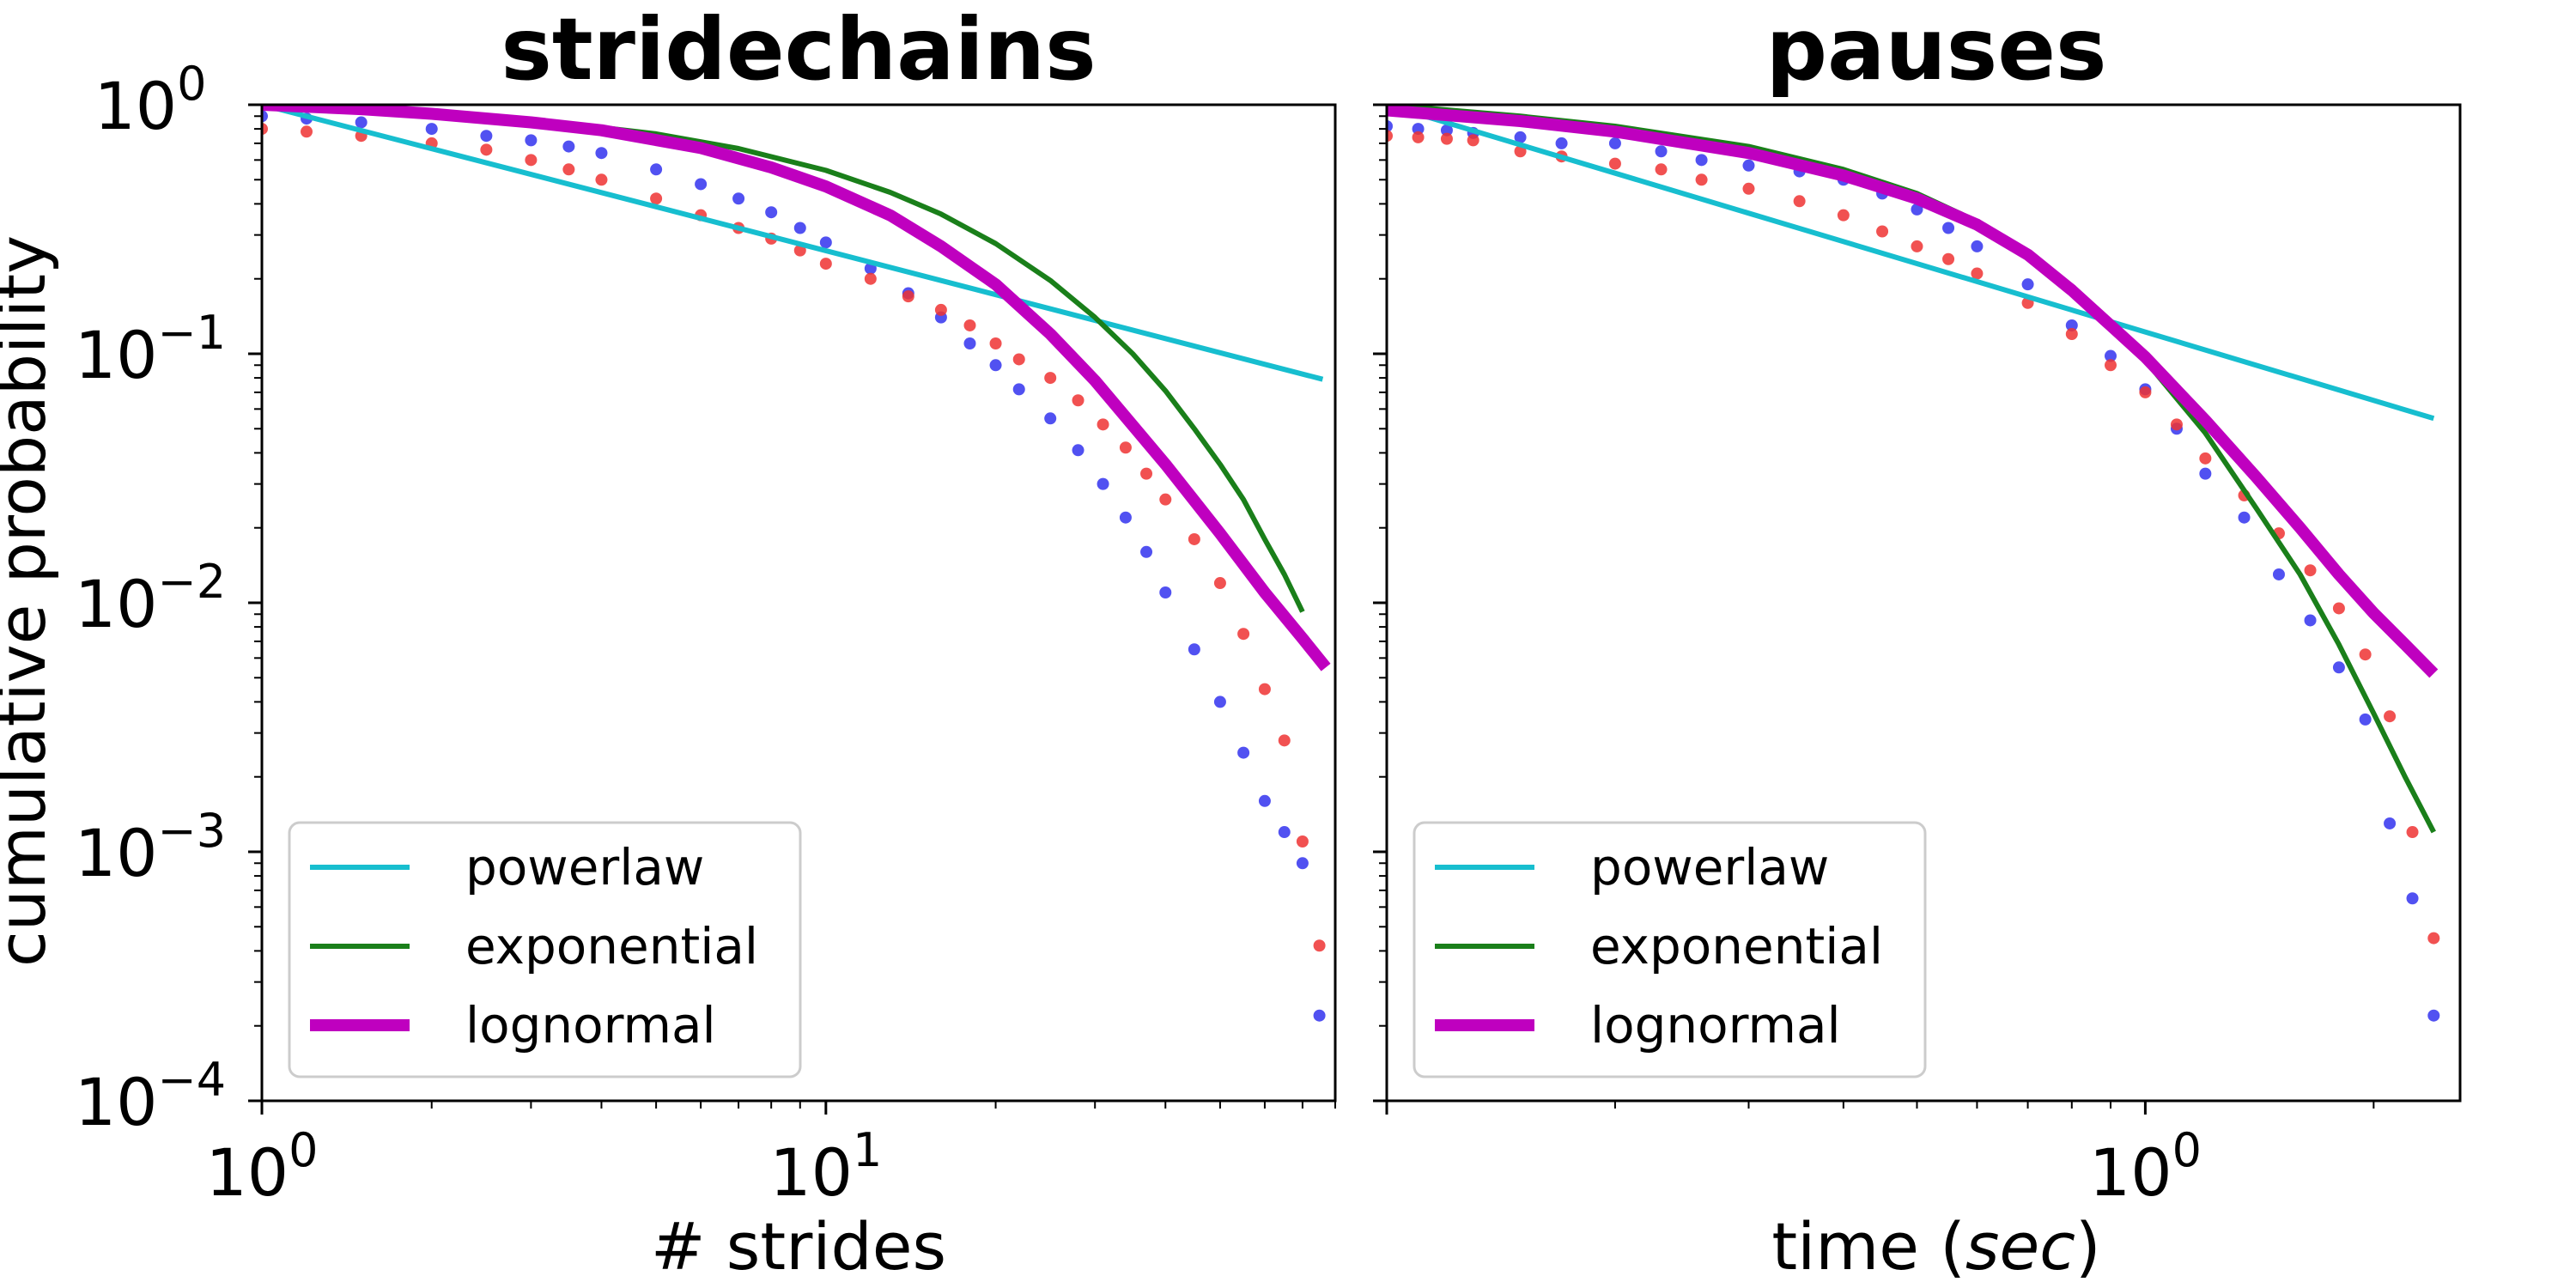 The height and width of the screenshot is (1288, 2576). What do you see at coordinates (1911, 263) in the screenshot?
I see `powerlaw-line` at bounding box center [1911, 263].